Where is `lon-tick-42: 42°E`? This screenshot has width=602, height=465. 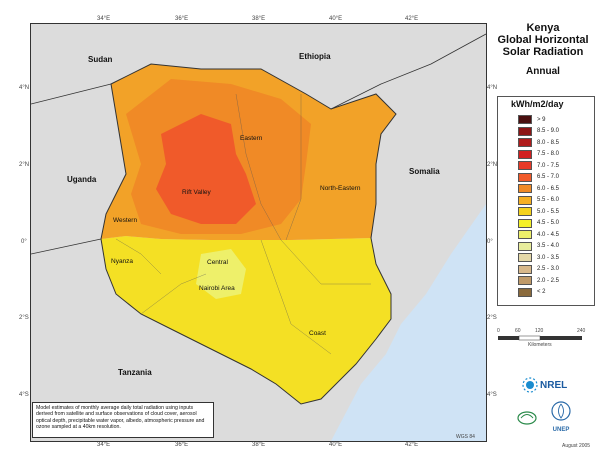
lon-tick-42: 42°E is located at coordinates (412, 19).